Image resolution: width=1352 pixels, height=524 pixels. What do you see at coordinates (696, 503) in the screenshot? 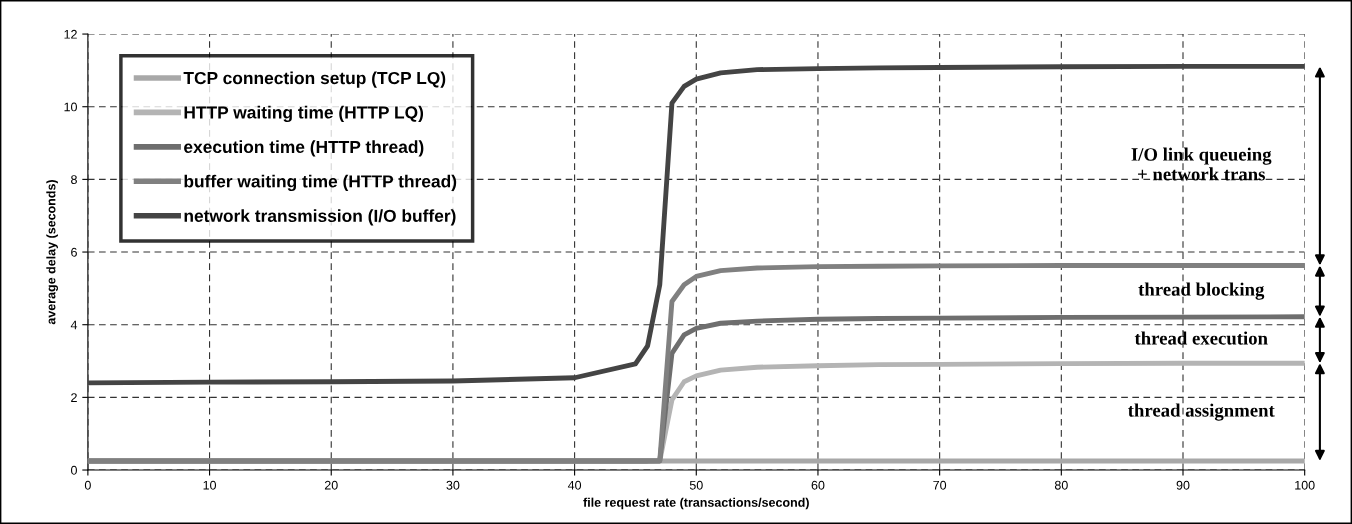
I see `x-axis-title: file request rate (transactions/second)` at bounding box center [696, 503].